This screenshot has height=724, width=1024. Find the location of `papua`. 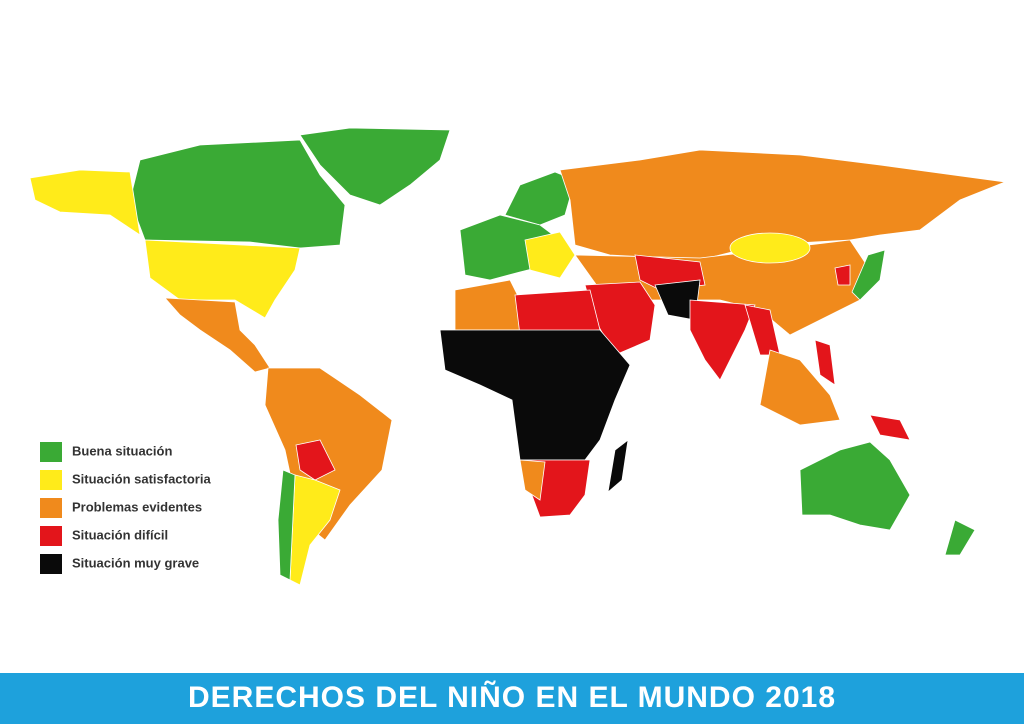

papua is located at coordinates (890, 427).